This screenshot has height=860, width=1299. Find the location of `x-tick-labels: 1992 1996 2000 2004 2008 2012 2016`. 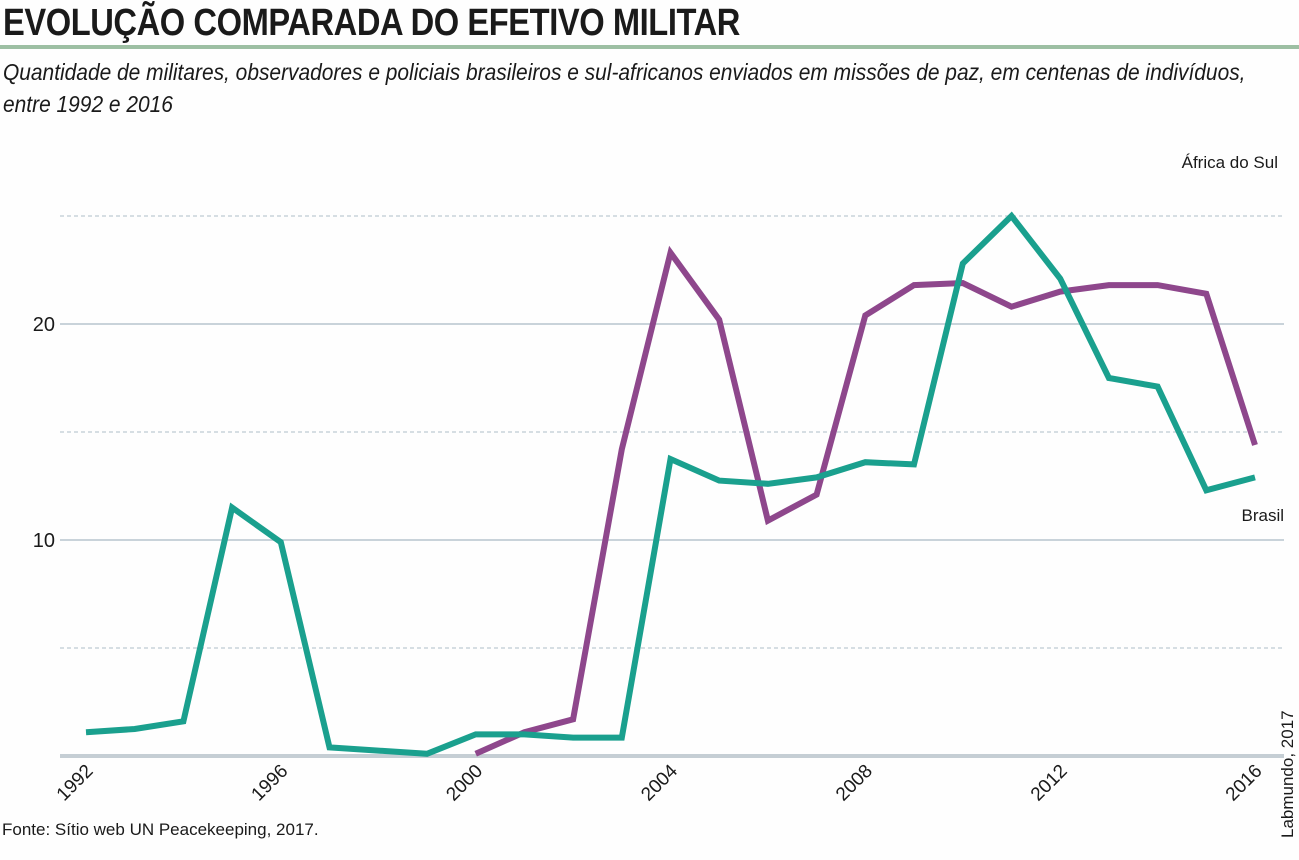

x-tick-labels: 1992 1996 2000 2004 2008 2012 2016 is located at coordinates (660, 782).